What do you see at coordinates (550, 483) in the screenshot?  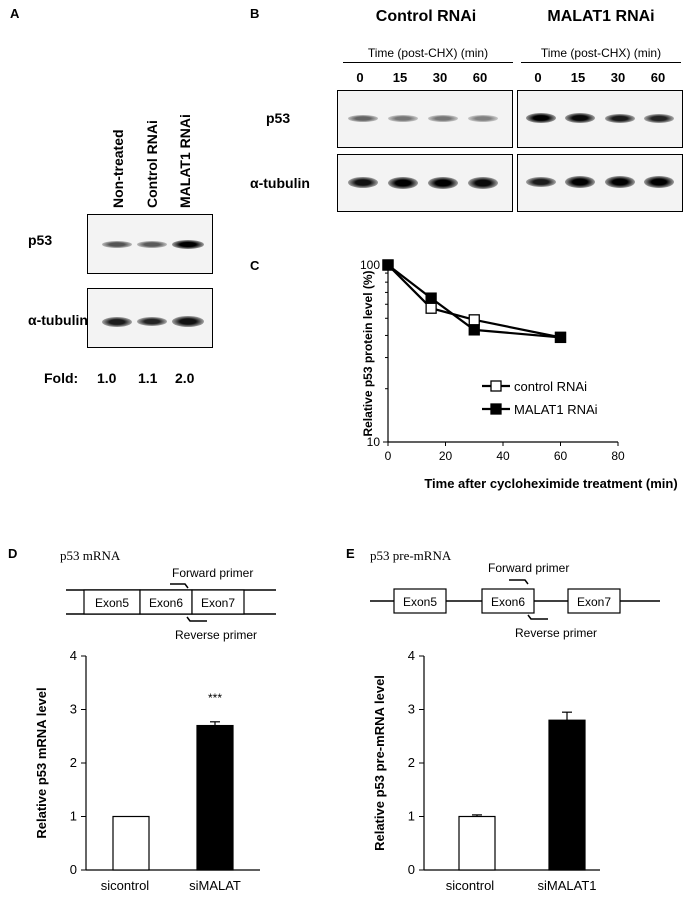 I see `x-axis-title: Time after cycloheximide treatment (min)` at bounding box center [550, 483].